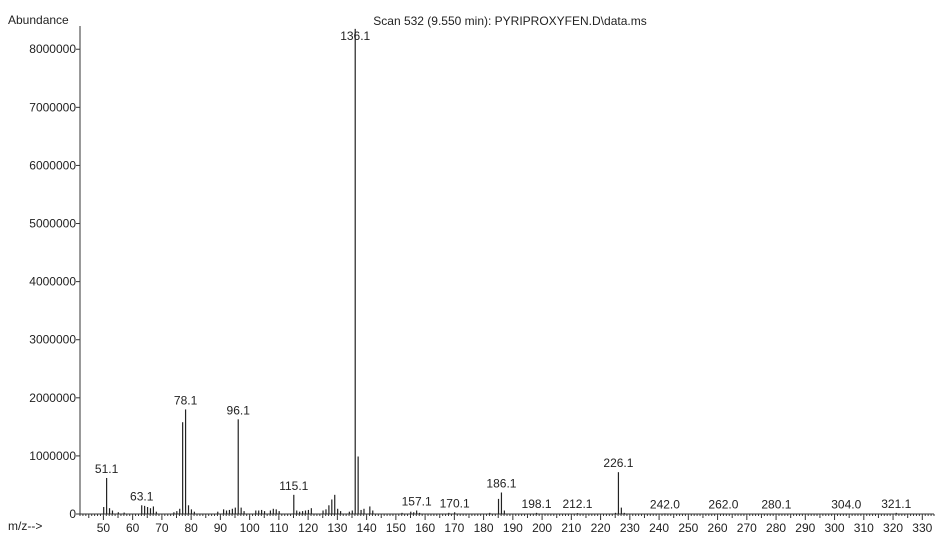  What do you see at coordinates (250, 528) in the screenshot?
I see `x-tick-label: 100` at bounding box center [250, 528].